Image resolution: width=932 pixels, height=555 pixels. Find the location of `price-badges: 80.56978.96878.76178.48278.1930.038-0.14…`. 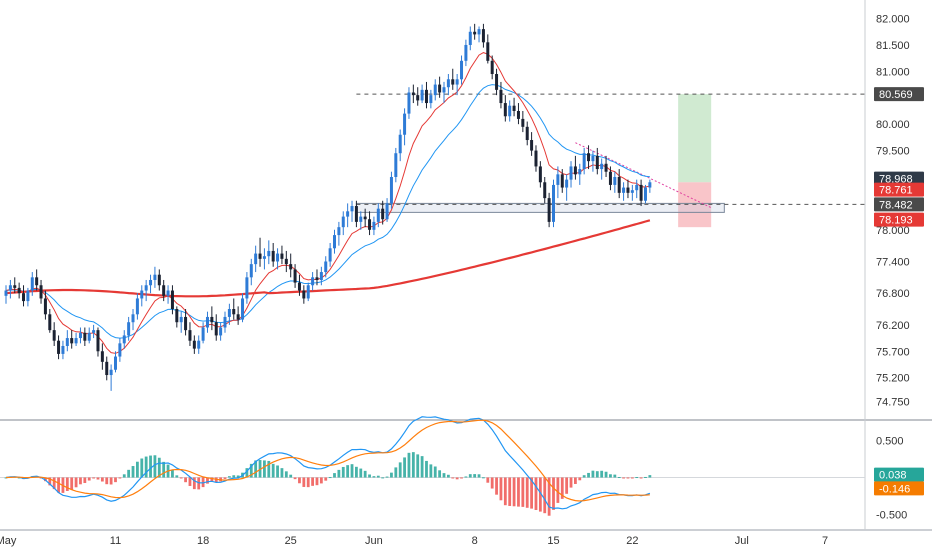

price-badges: 80.56978.96878.76178.48278.1930.038-0.14… is located at coordinates (899, 291).